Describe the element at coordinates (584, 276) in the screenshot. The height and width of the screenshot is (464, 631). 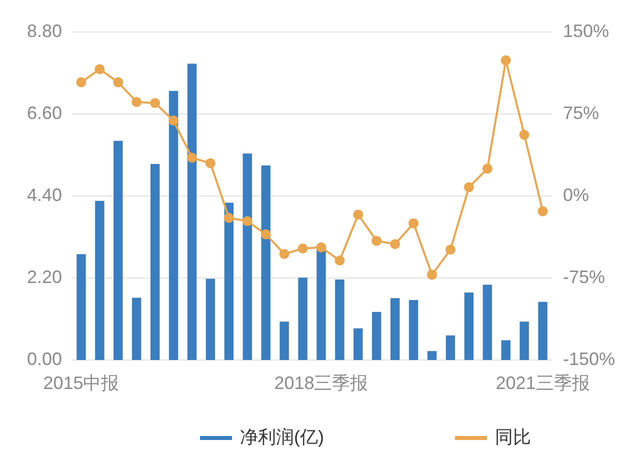
I see `y2tick: -75%` at that location.